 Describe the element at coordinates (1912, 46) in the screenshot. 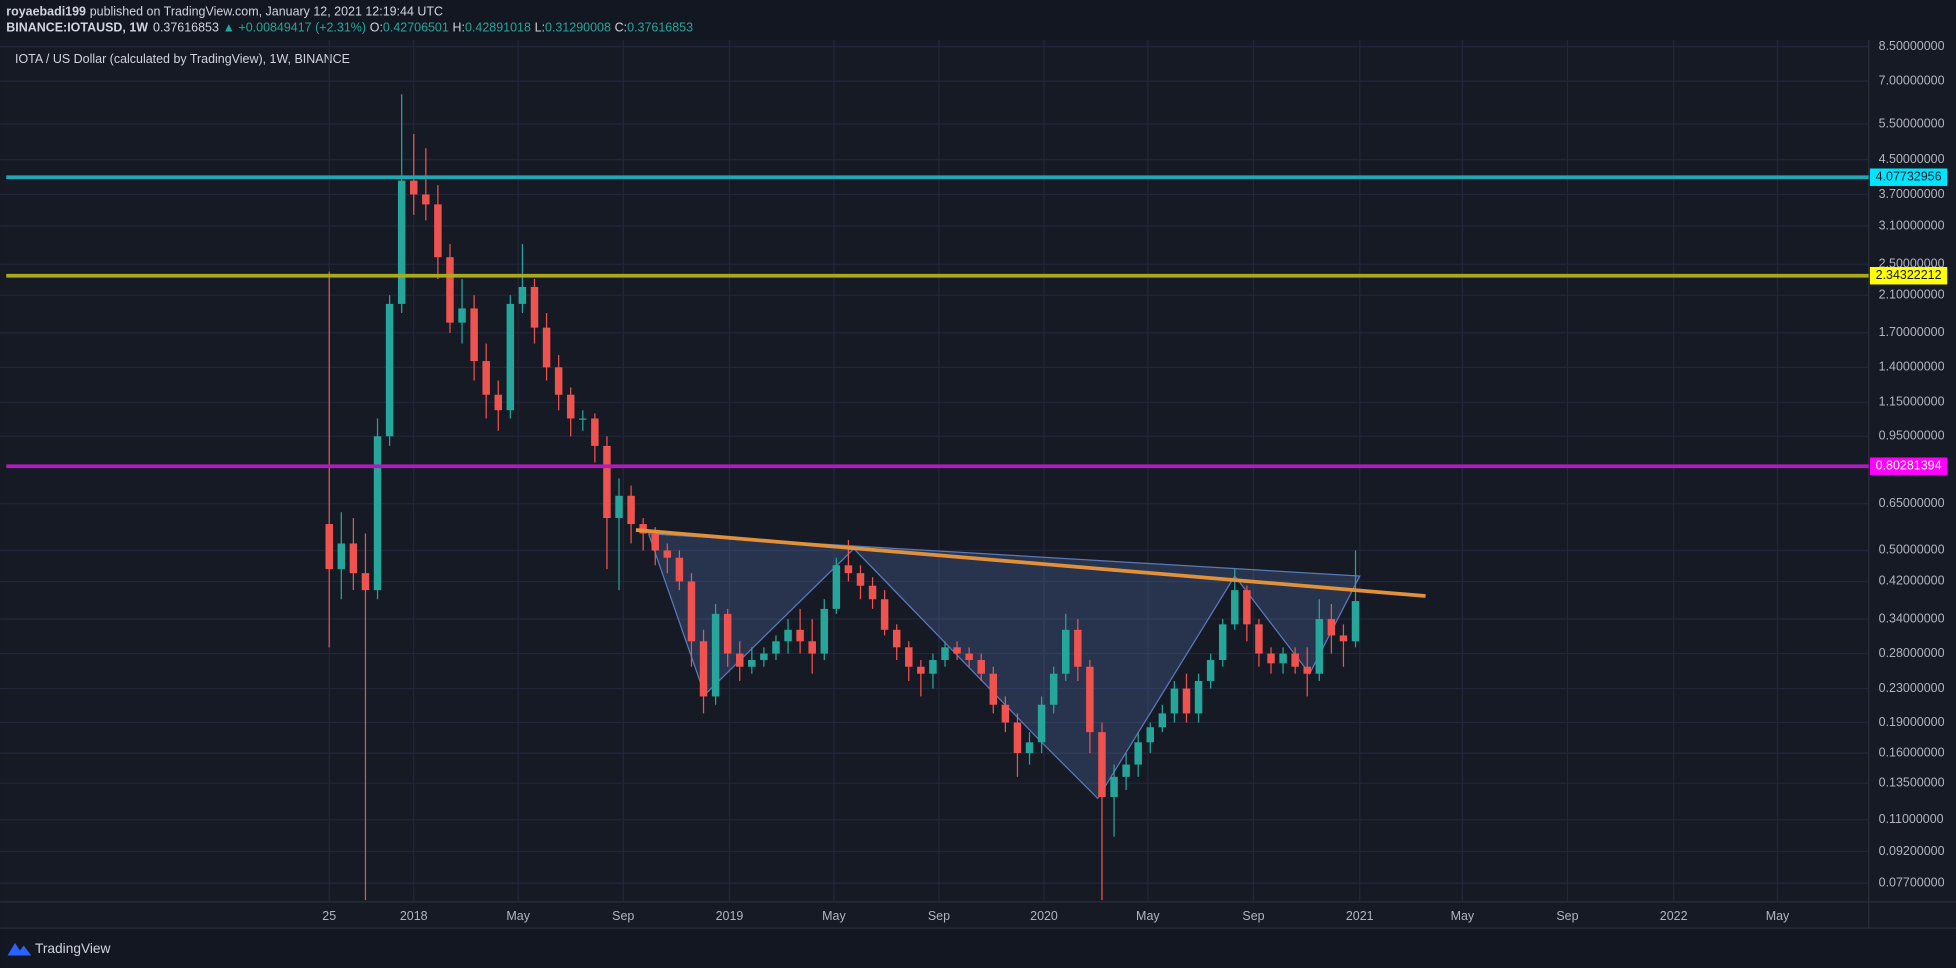

I see `y-tick-label: 8.50000000` at that location.